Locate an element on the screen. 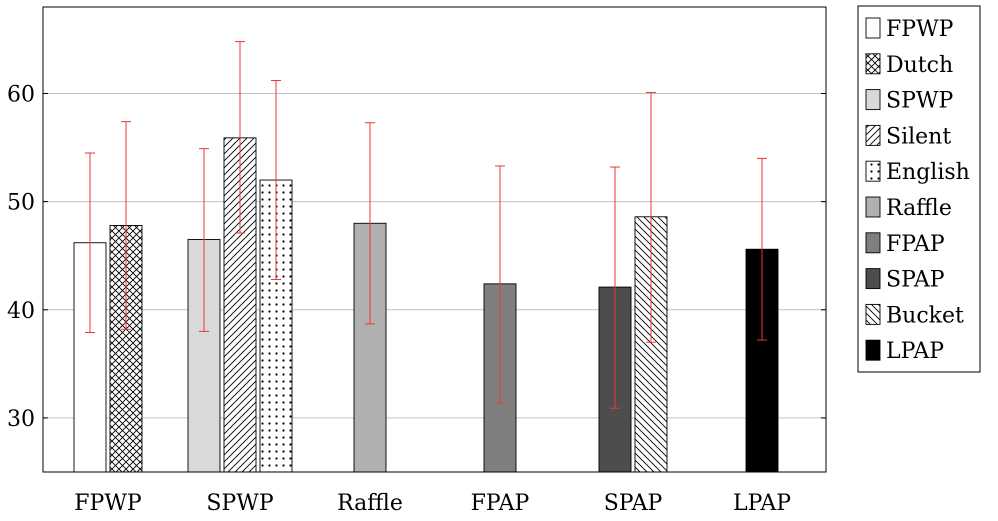  y-tick-label: 30 is located at coordinates (21, 419).